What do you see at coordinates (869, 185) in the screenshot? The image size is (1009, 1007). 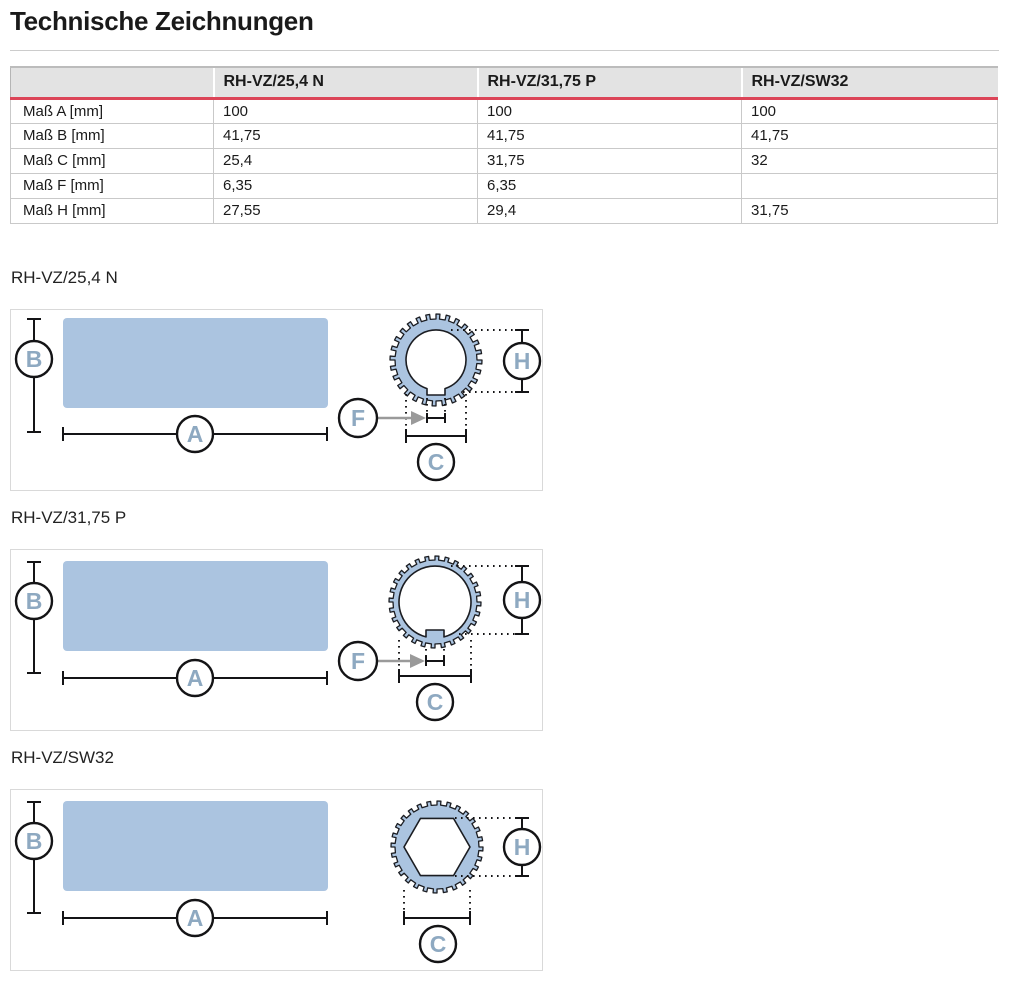 I see `table-cell` at bounding box center [869, 185].